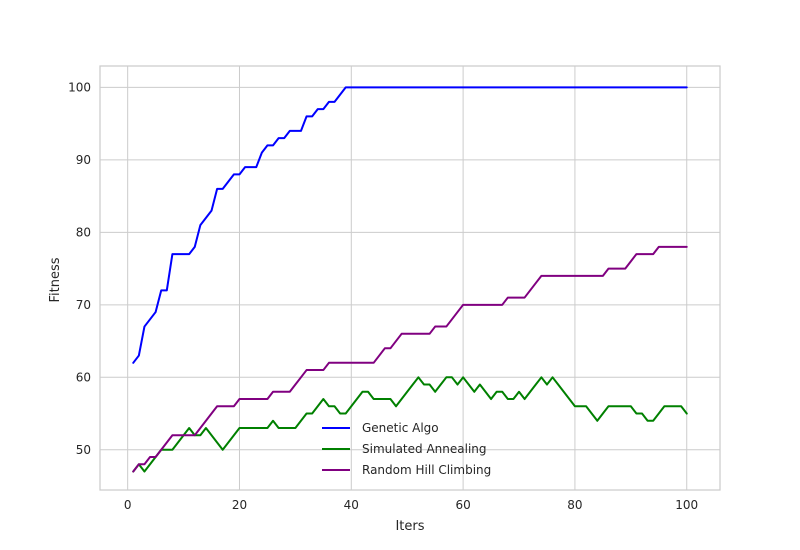 The image size is (800, 550). I want to click on x-tick-label: 100, so click(686, 505).